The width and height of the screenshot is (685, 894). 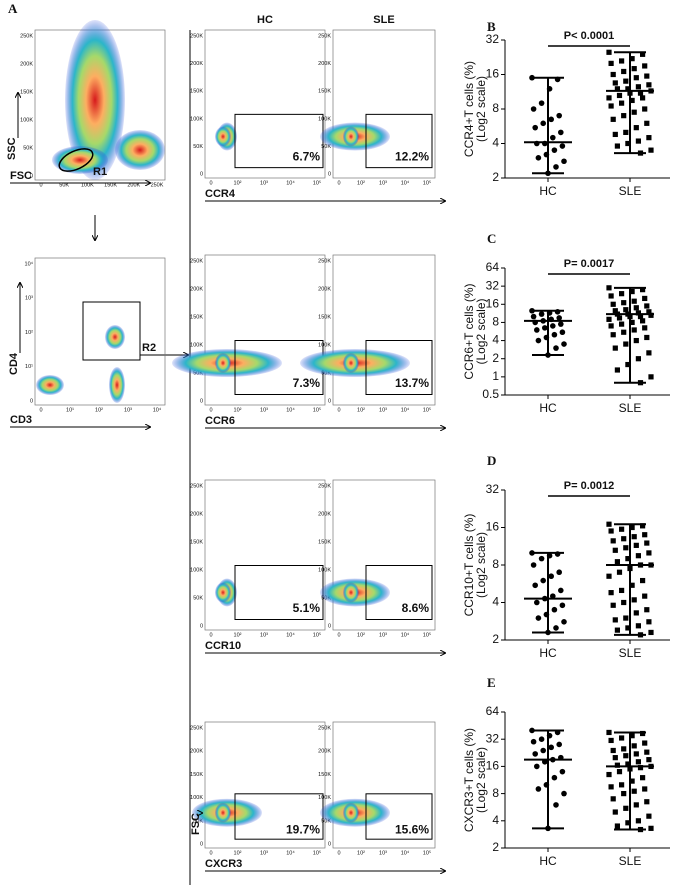 What do you see at coordinates (307, 608) in the screenshot?
I see `gate-percent: 5.1%` at bounding box center [307, 608].